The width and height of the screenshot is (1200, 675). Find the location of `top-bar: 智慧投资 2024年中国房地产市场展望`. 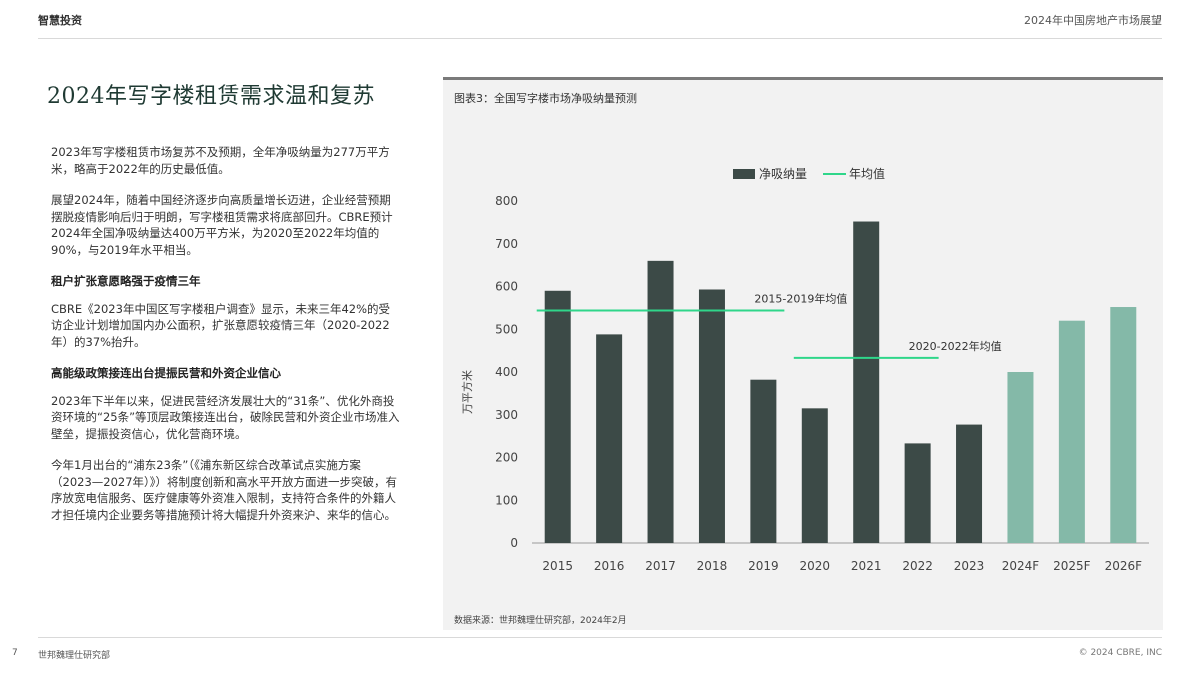

top-bar: 智慧投资 2024年中国房地产市场展望 is located at coordinates (600, 19).